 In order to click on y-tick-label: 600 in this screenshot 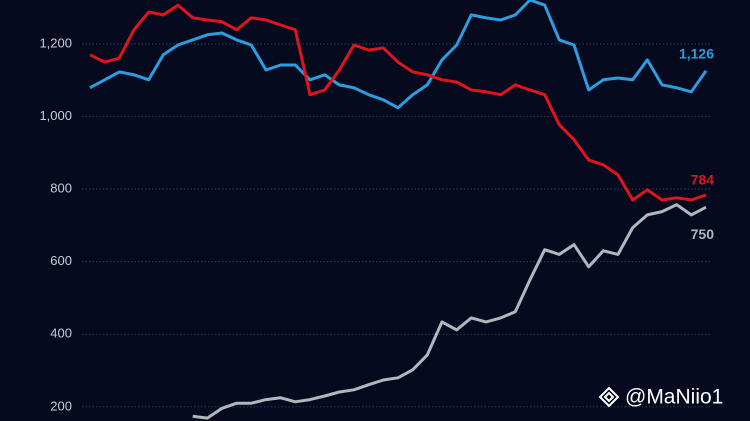, I will do `click(61, 260)`.